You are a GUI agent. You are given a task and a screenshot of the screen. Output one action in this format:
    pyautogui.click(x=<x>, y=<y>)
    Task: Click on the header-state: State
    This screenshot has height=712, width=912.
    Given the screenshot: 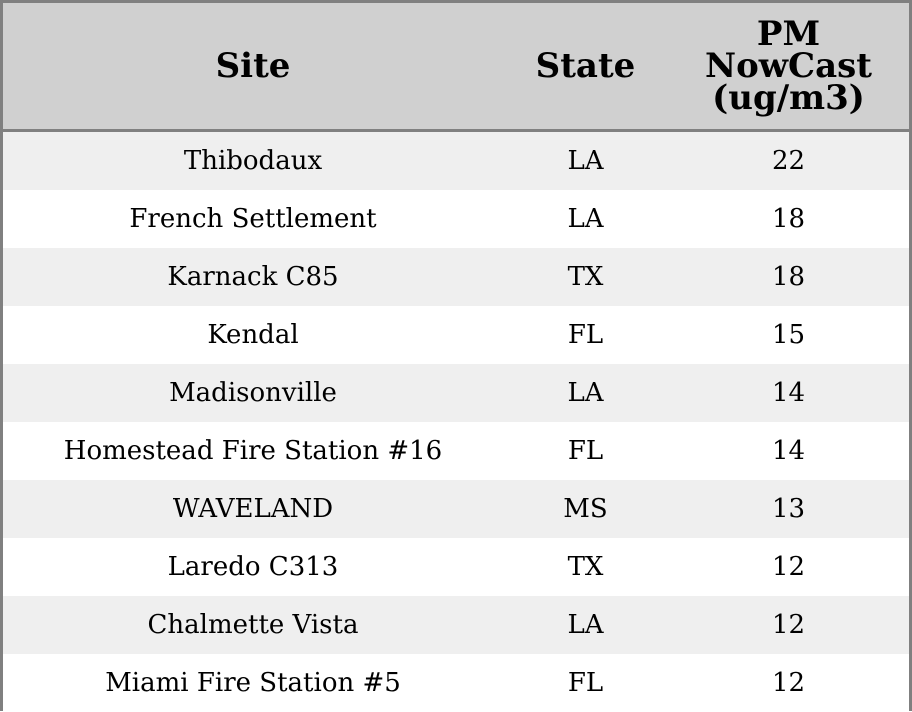 What is the action you would take?
    pyautogui.click(x=585, y=66)
    